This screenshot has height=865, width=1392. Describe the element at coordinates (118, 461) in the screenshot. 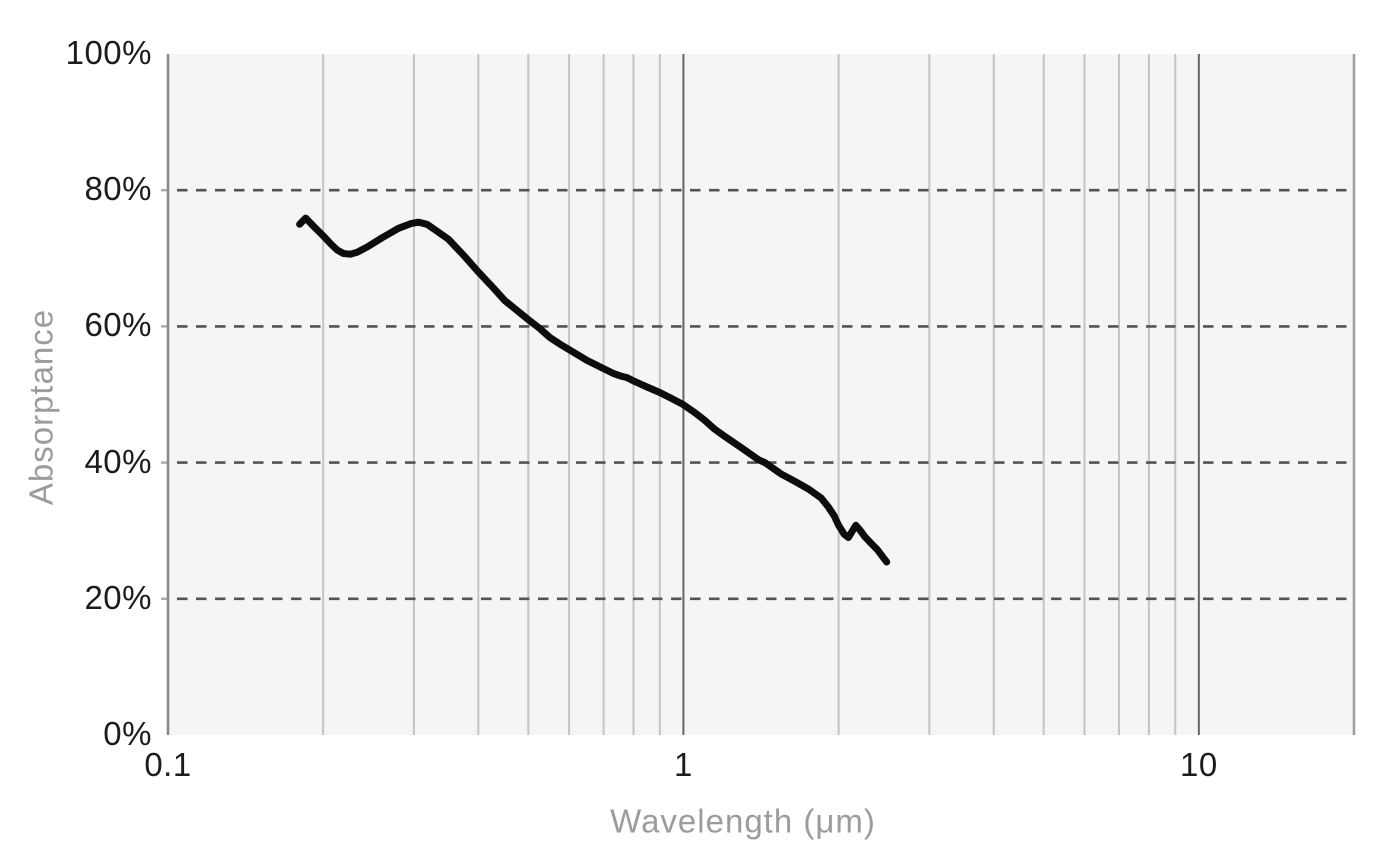

I see `y-tick-label: 40%` at that location.